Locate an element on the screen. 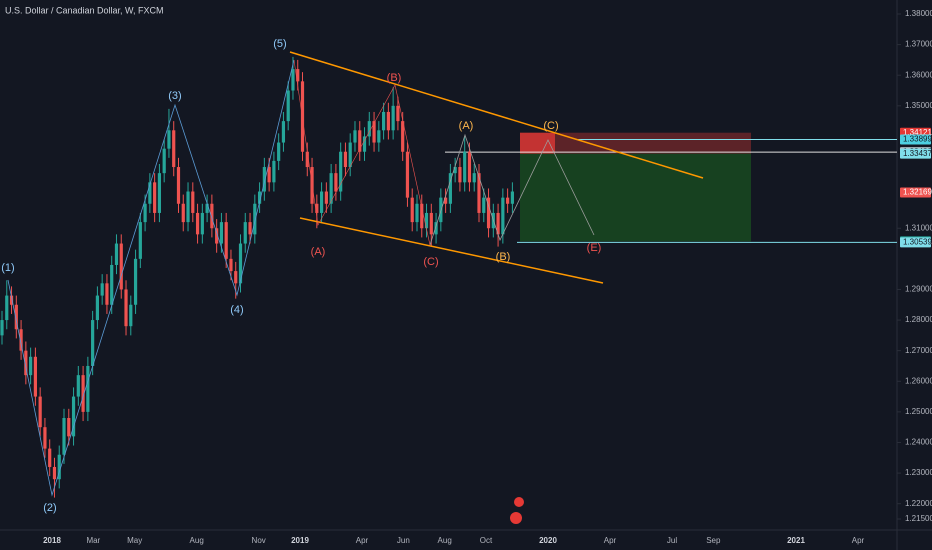 This screenshot has width=932, height=550. wave-label: (2) is located at coordinates (49, 508).